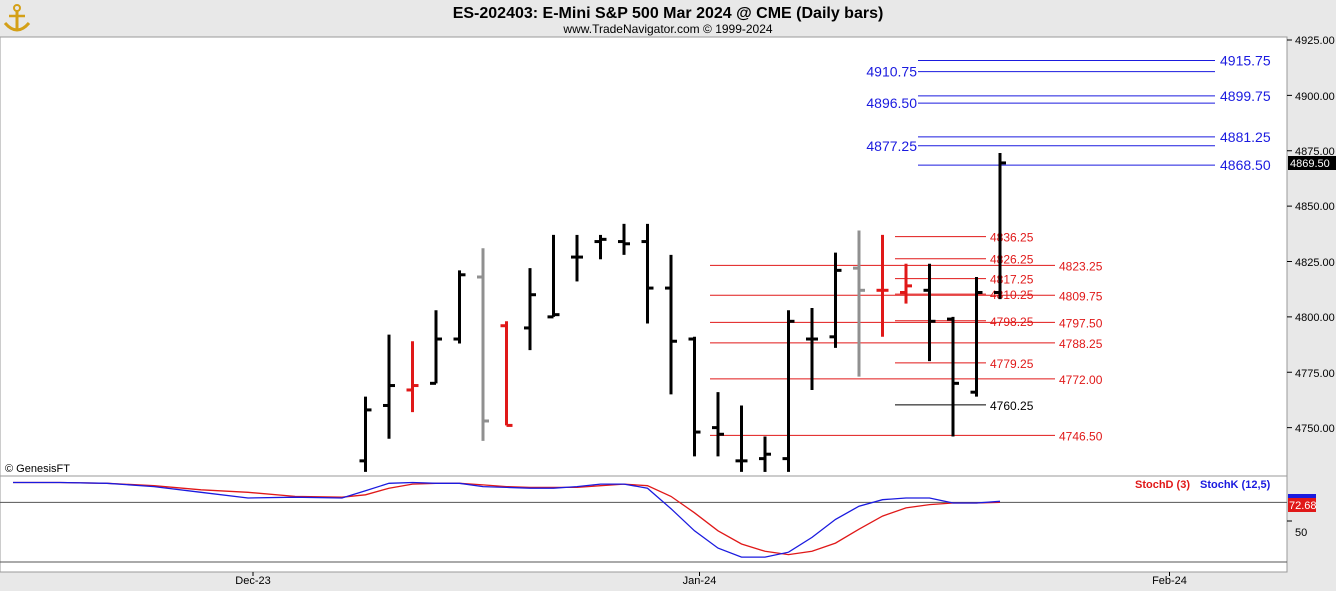 Image resolution: width=1336 pixels, height=591 pixels. Describe the element at coordinates (1315, 429) in the screenshot. I see `price-tick-label: 4750.00` at that location.